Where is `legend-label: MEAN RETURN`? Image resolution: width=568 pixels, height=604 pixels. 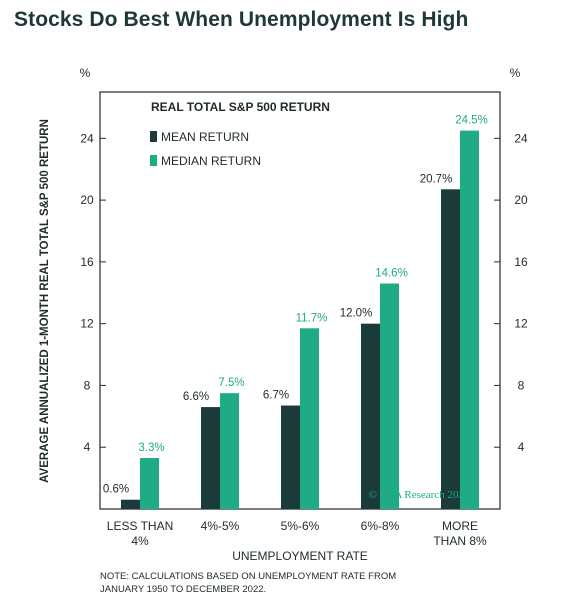 legend-label: MEAN RETURN is located at coordinates (205, 137).